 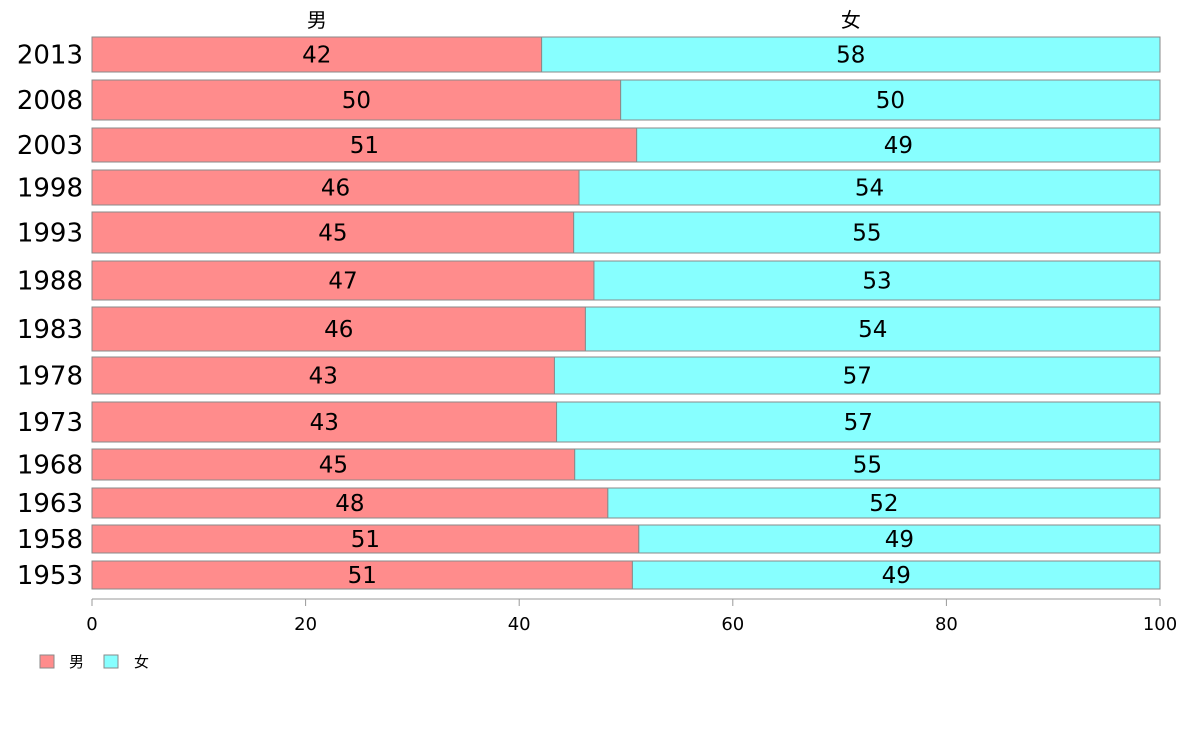 I want to click on data-label-male-1993: 45, so click(x=332, y=234).